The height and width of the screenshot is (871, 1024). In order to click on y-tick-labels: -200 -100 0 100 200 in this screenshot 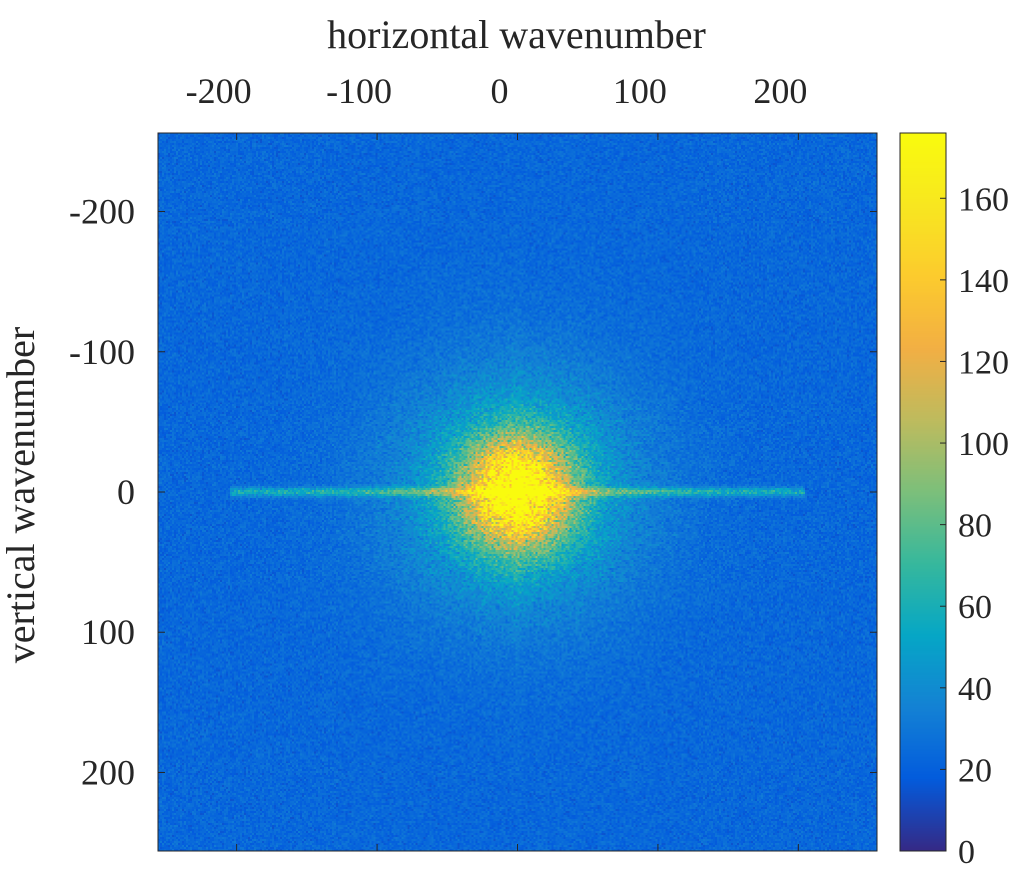, I will do `click(102, 492)`.